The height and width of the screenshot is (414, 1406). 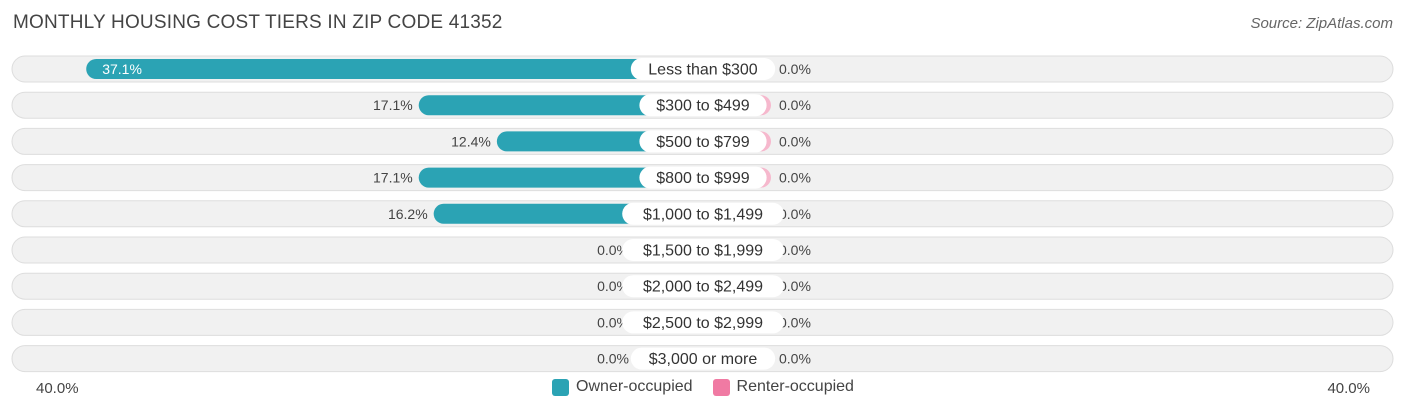 I want to click on owner-value-label: 16.2%, so click(x=408, y=214).